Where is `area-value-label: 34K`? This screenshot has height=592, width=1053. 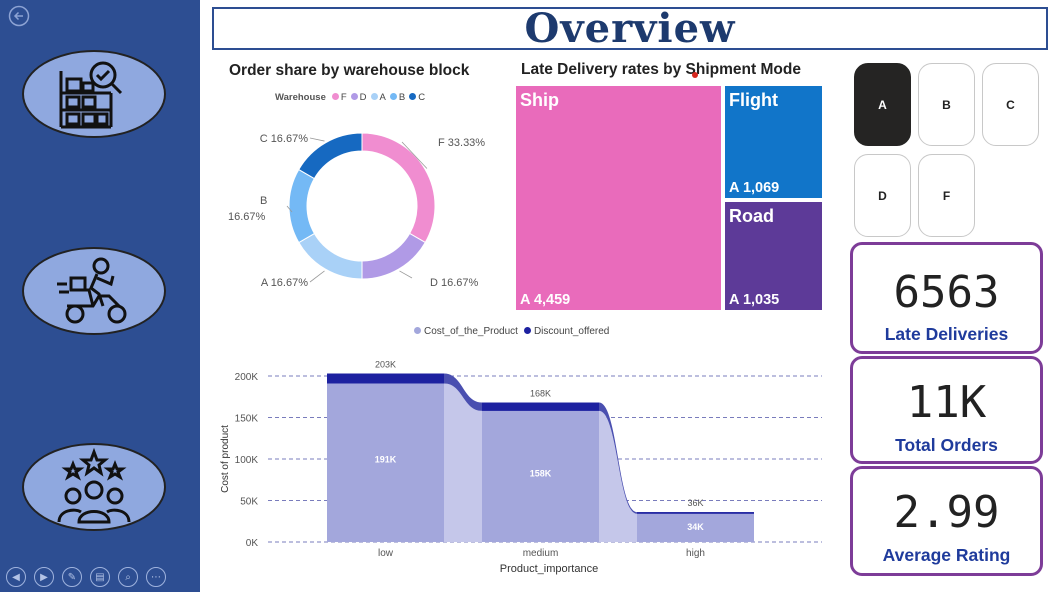 area-value-label: 34K is located at coordinates (695, 527).